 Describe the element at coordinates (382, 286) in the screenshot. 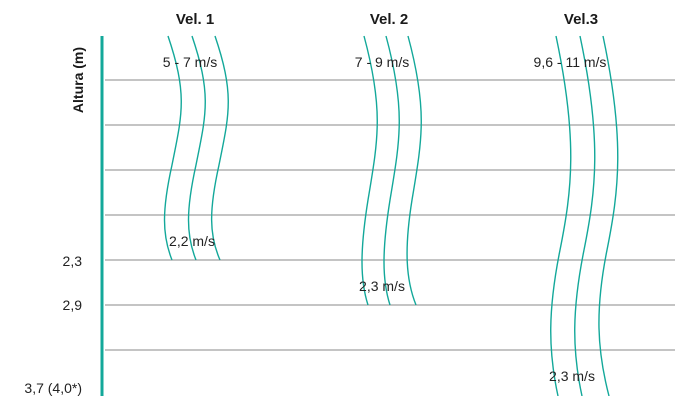

I see `bottom-speed-label-vel-2: 2,3 m/s` at that location.